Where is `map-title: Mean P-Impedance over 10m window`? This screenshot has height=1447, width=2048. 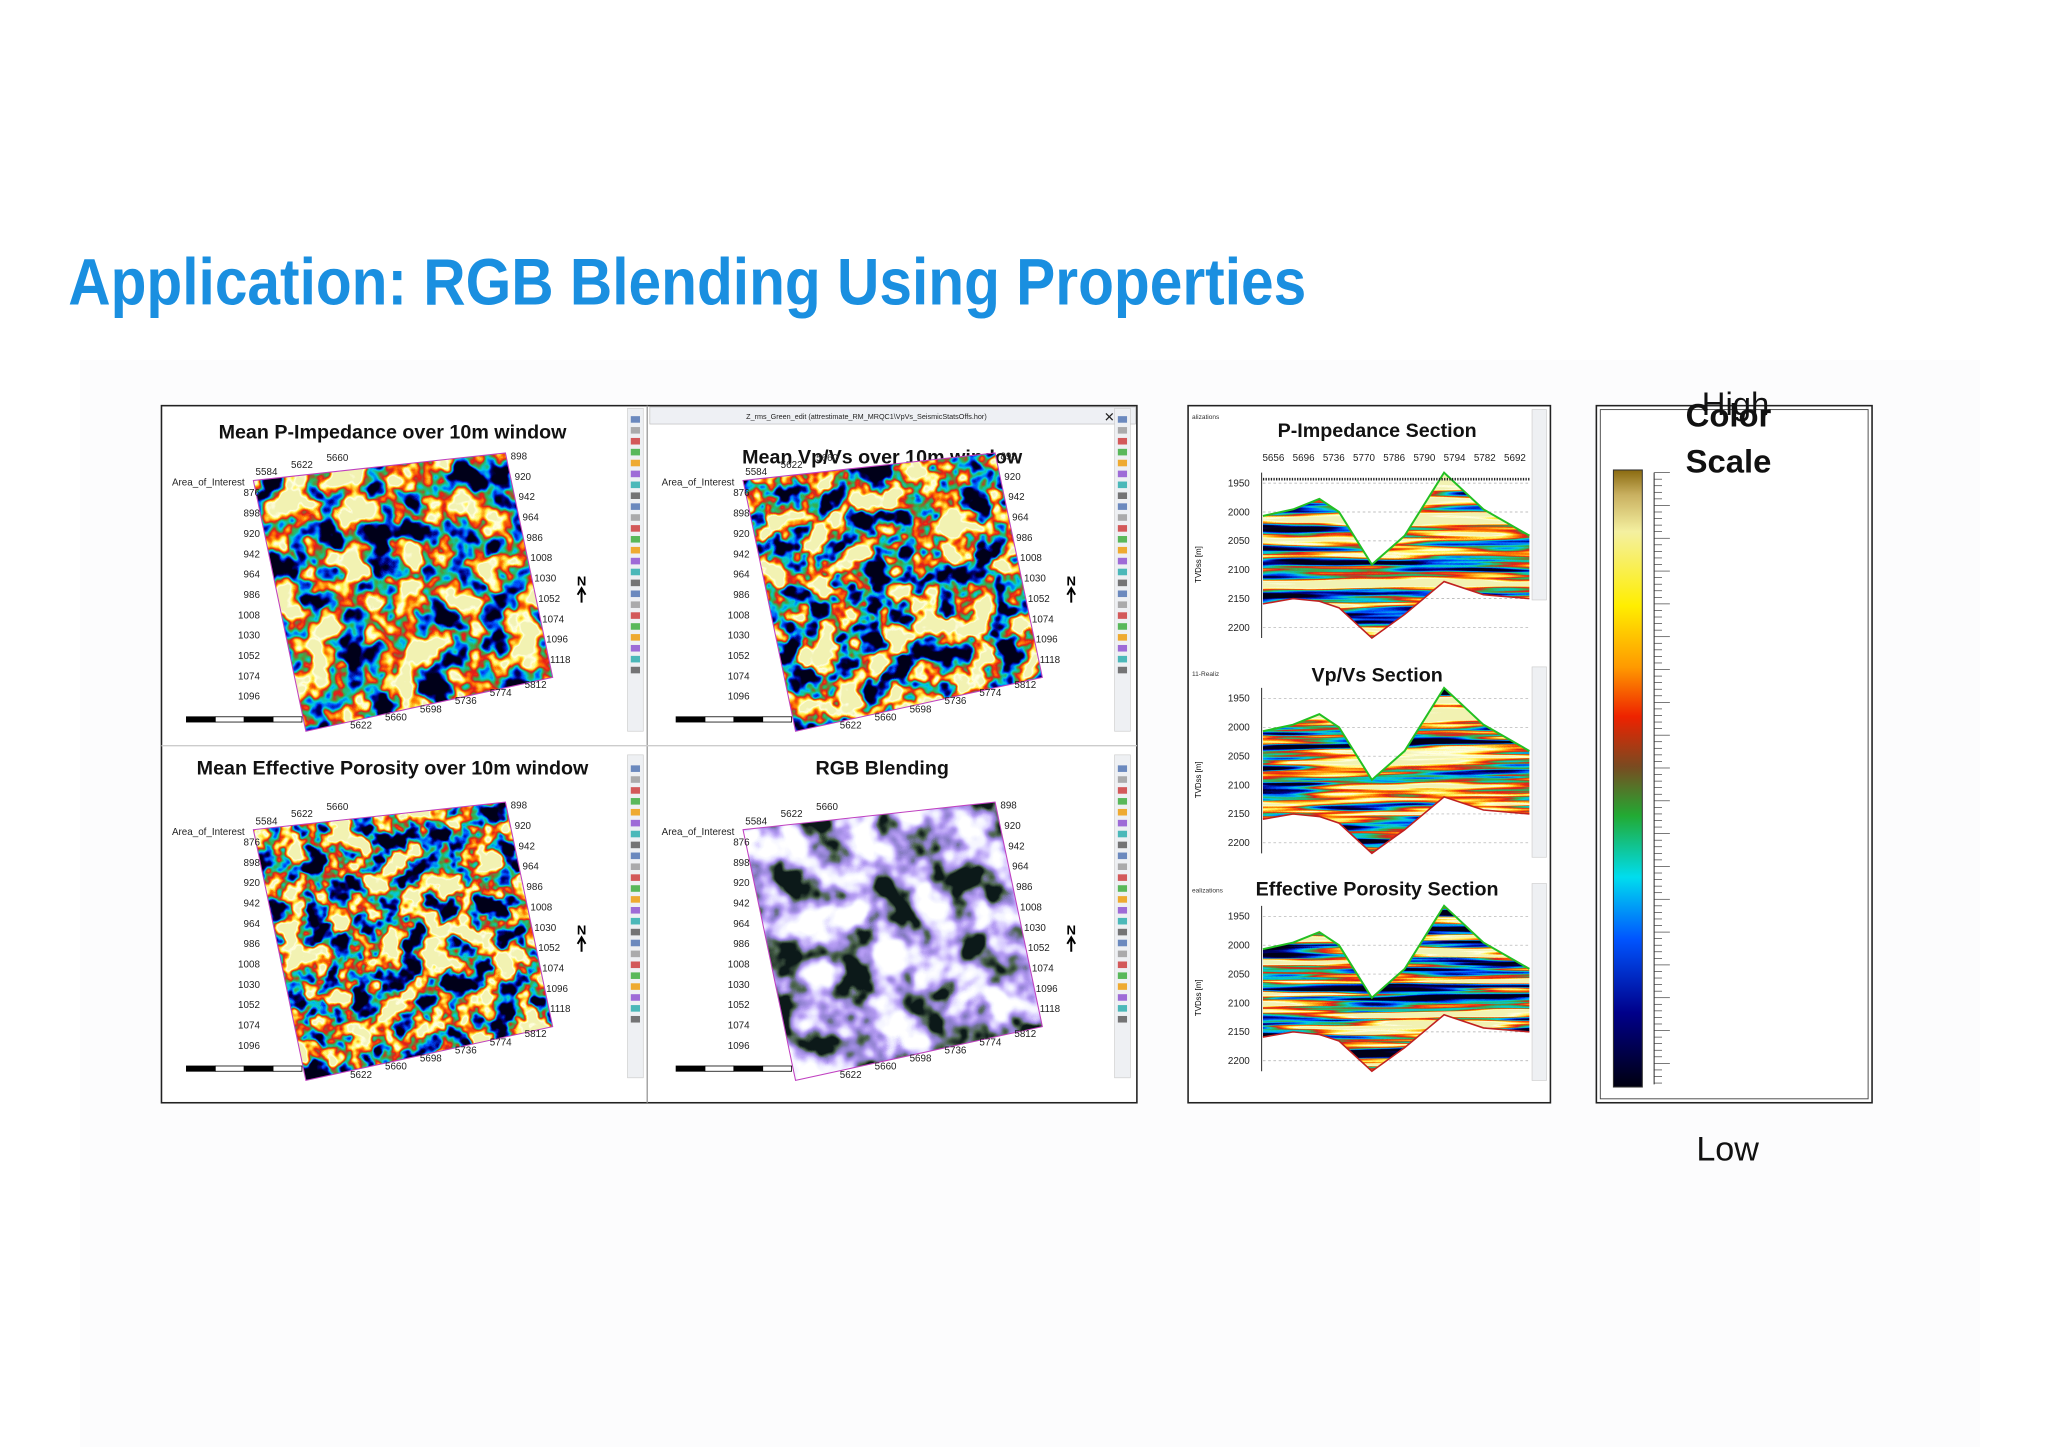
map-title: Mean P-Impedance over 10m window is located at coordinates (393, 432).